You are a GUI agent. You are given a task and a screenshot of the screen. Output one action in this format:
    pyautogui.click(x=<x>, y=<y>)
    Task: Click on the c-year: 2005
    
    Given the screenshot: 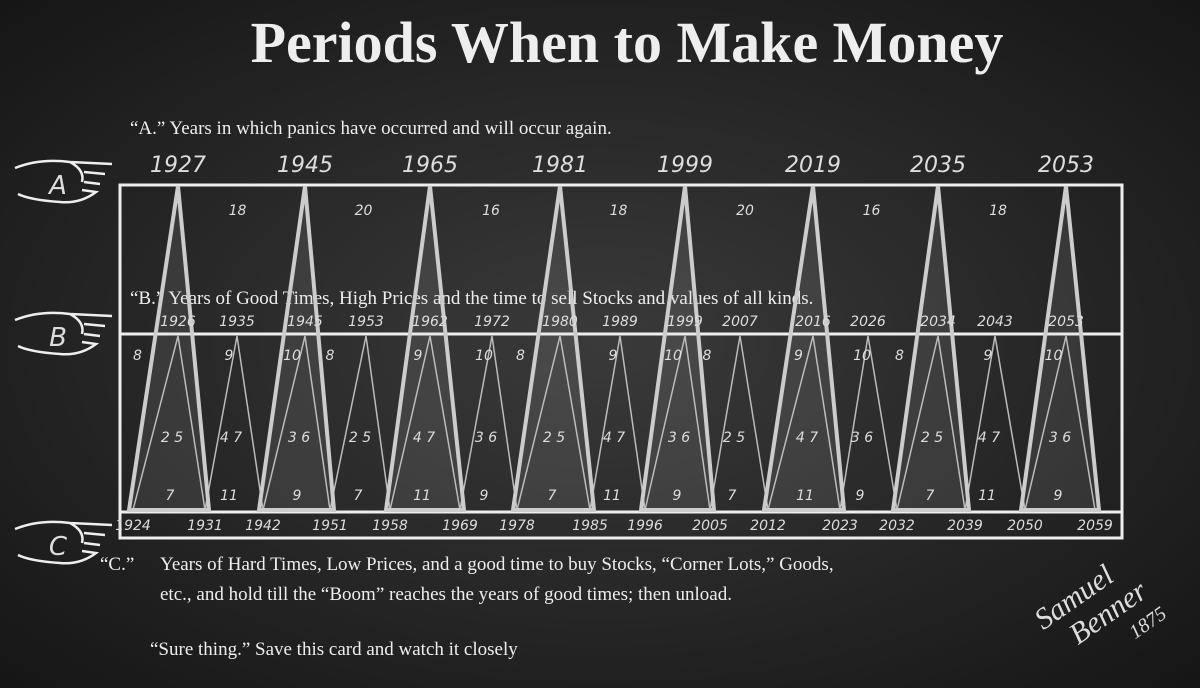 What is the action you would take?
    pyautogui.click(x=710, y=526)
    